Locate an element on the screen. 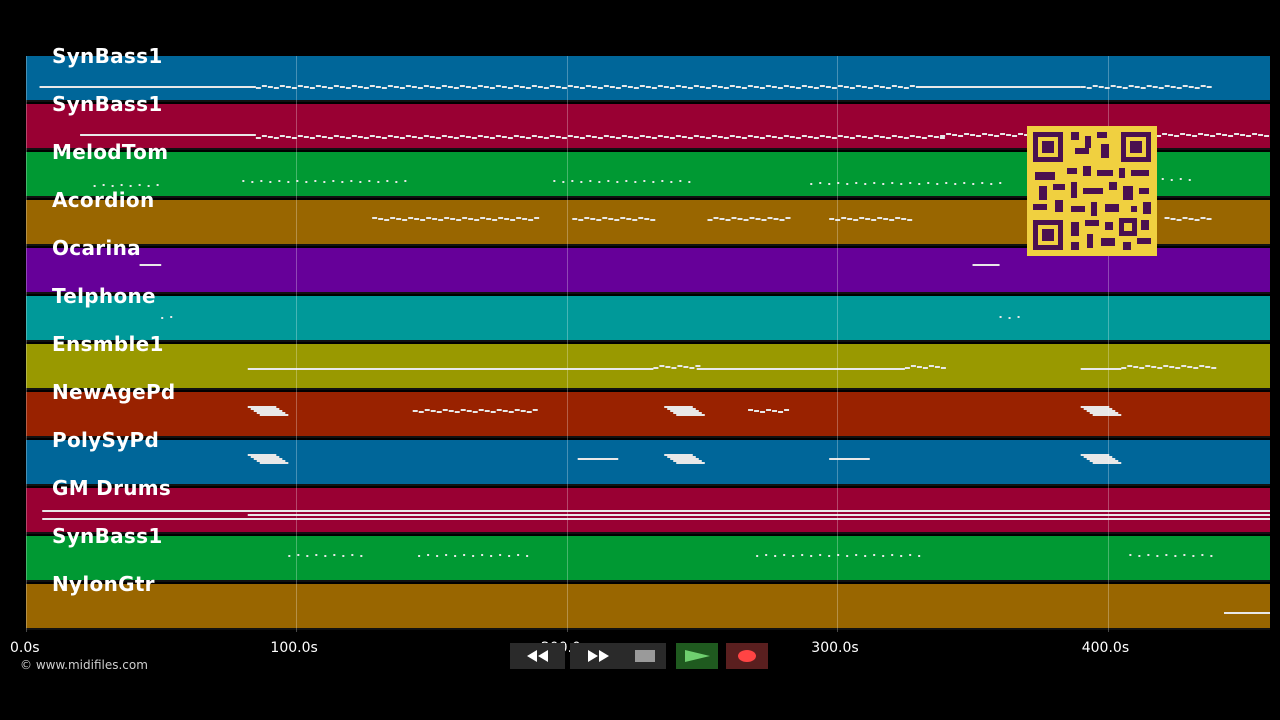 The height and width of the screenshot is (720, 1280). track-1: SynBass1 is located at coordinates (648, 73).